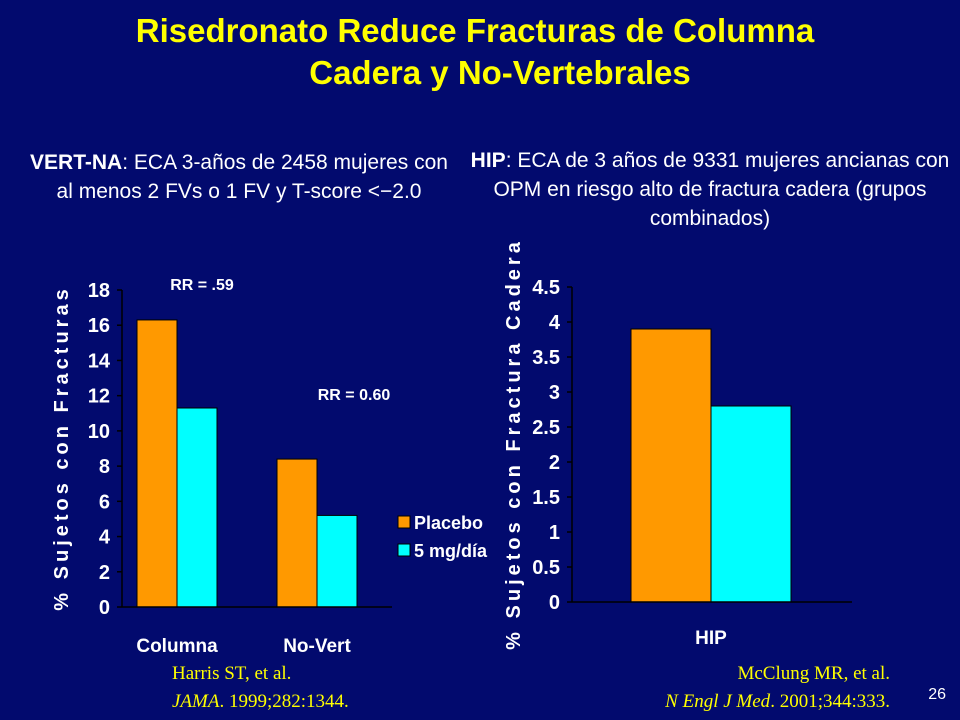 This screenshot has width=960, height=720. What do you see at coordinates (284, 701) in the screenshot?
I see `left-reference-citation: . 1999;282:1344.` at bounding box center [284, 701].